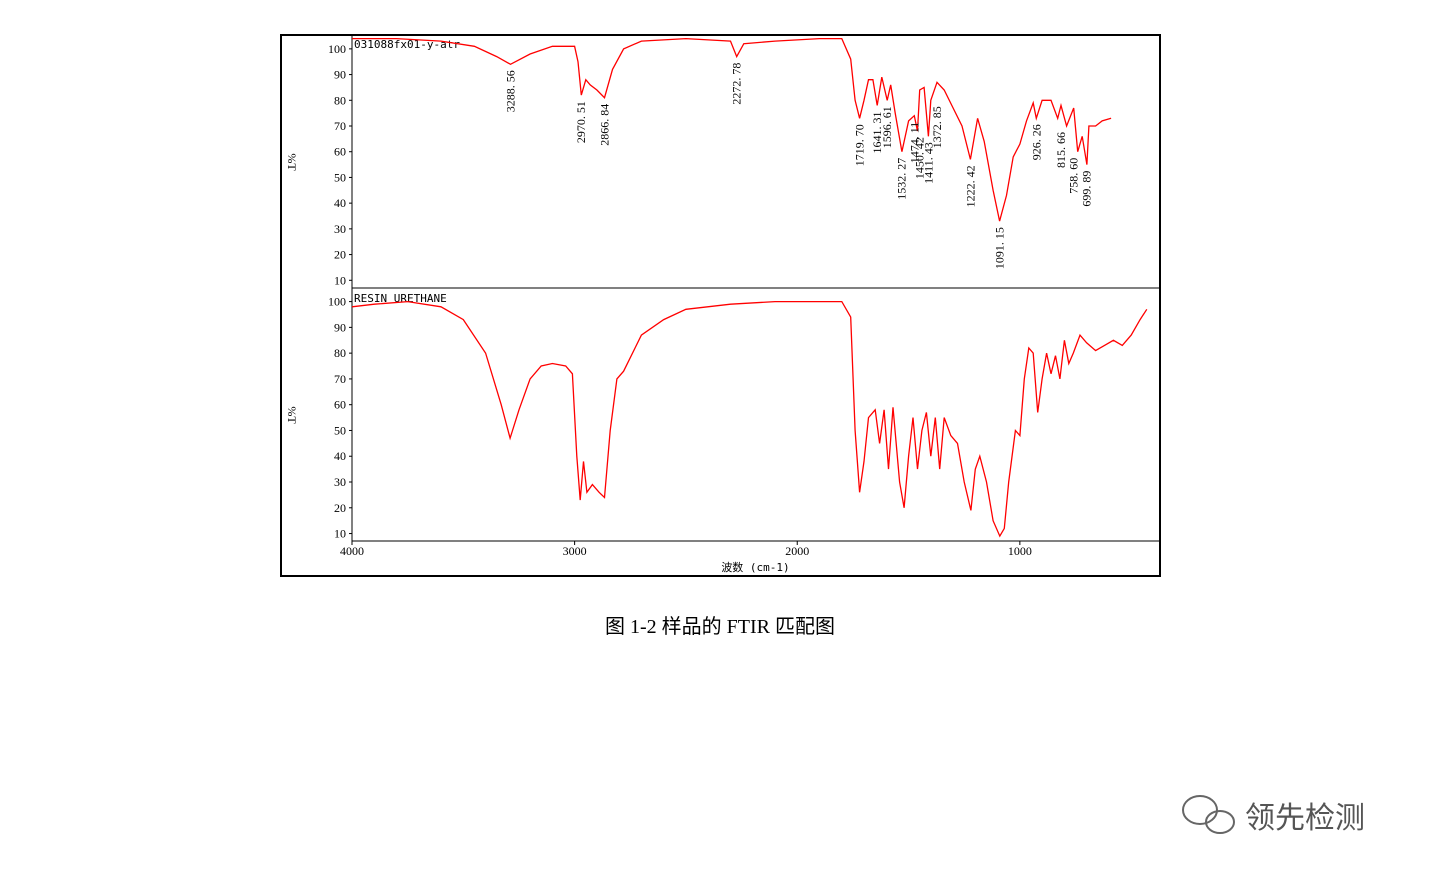  Describe the element at coordinates (928, 163) in the screenshot. I see `peak-label: 1411. 43` at that location.